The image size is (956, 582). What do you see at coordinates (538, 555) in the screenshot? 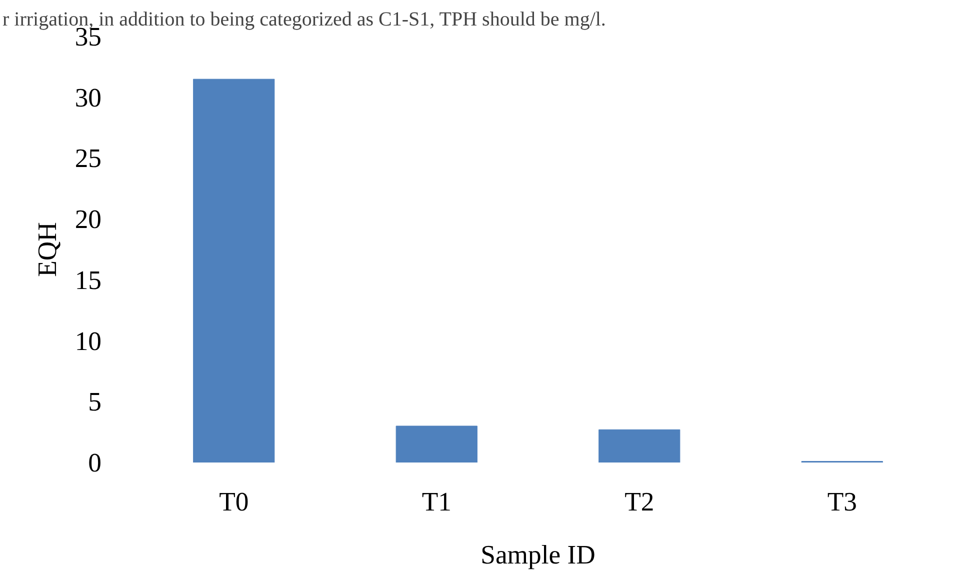
I see `x-axis-title: Sample ID` at bounding box center [538, 555].